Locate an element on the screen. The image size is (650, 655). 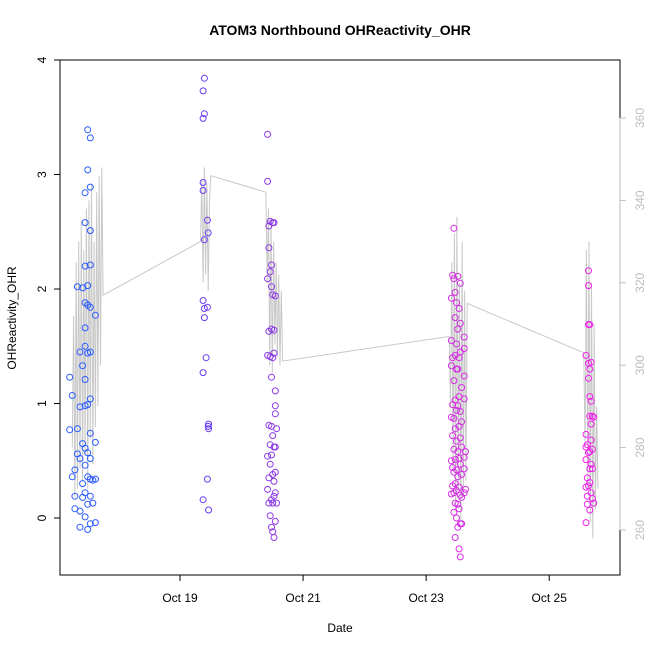
y-tick-label: 3 is located at coordinates (42, 174).